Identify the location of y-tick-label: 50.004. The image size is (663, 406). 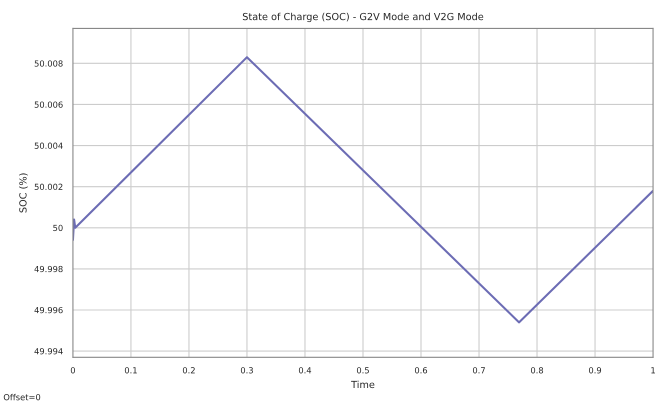
(48, 145).